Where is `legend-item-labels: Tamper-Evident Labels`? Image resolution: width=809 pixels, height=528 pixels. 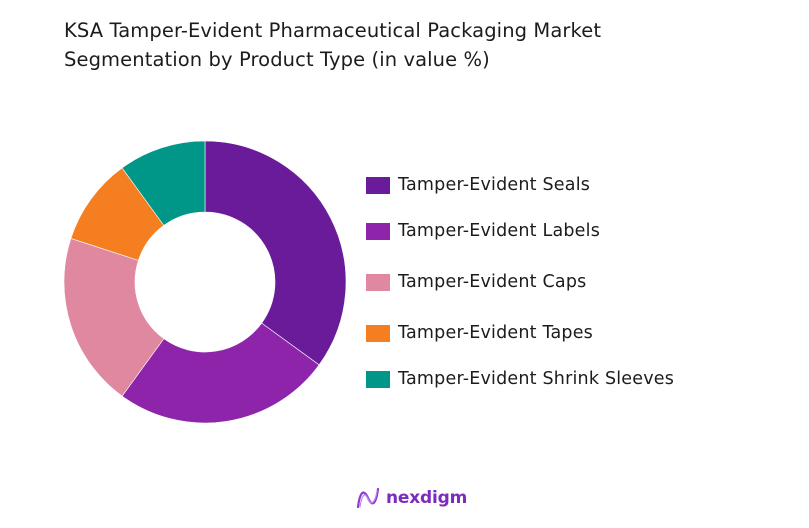
legend-item-labels: Tamper-Evident Labels is located at coordinates (483, 231).